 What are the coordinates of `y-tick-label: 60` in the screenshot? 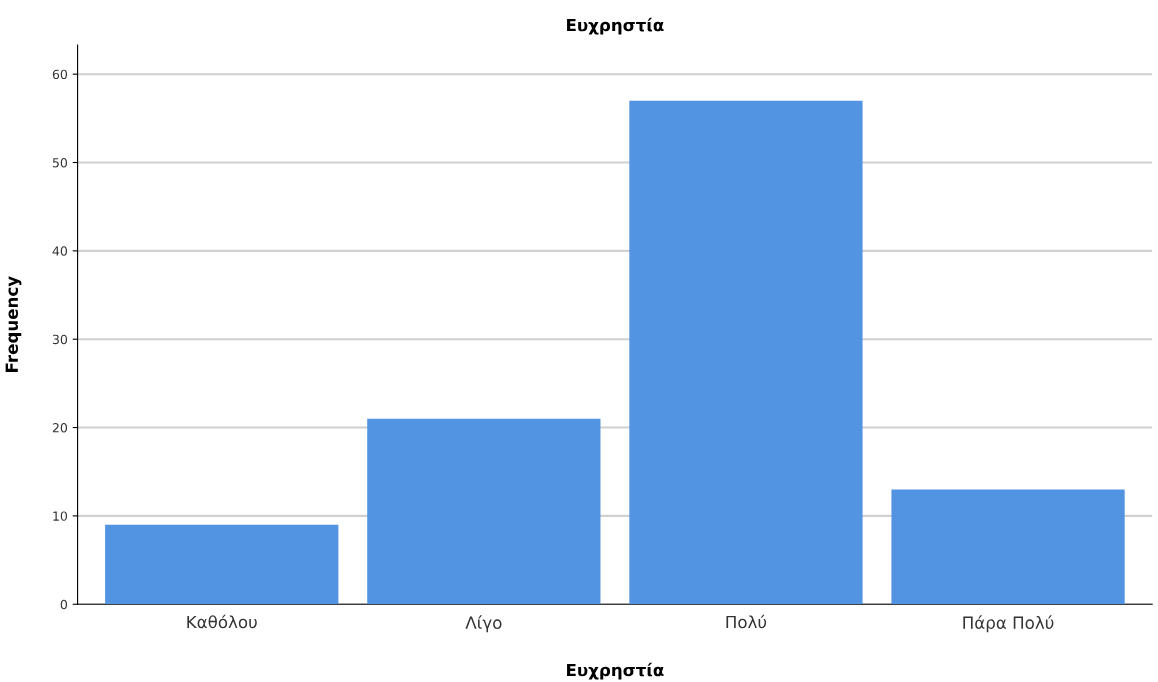 It's located at (60, 74).